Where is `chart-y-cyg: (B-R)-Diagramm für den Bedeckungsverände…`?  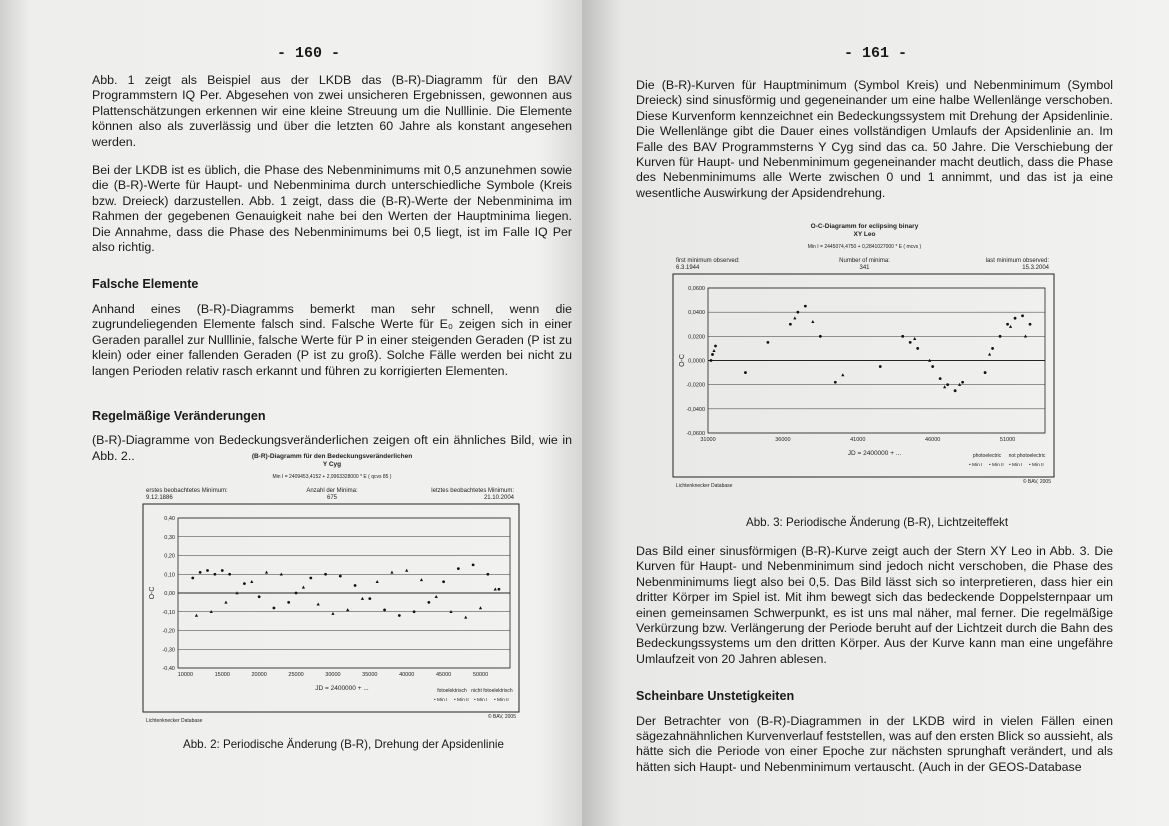
chart-y-cyg: (B-R)-Diagramm für den Bedeckungsverände… is located at coordinates (332, 593).